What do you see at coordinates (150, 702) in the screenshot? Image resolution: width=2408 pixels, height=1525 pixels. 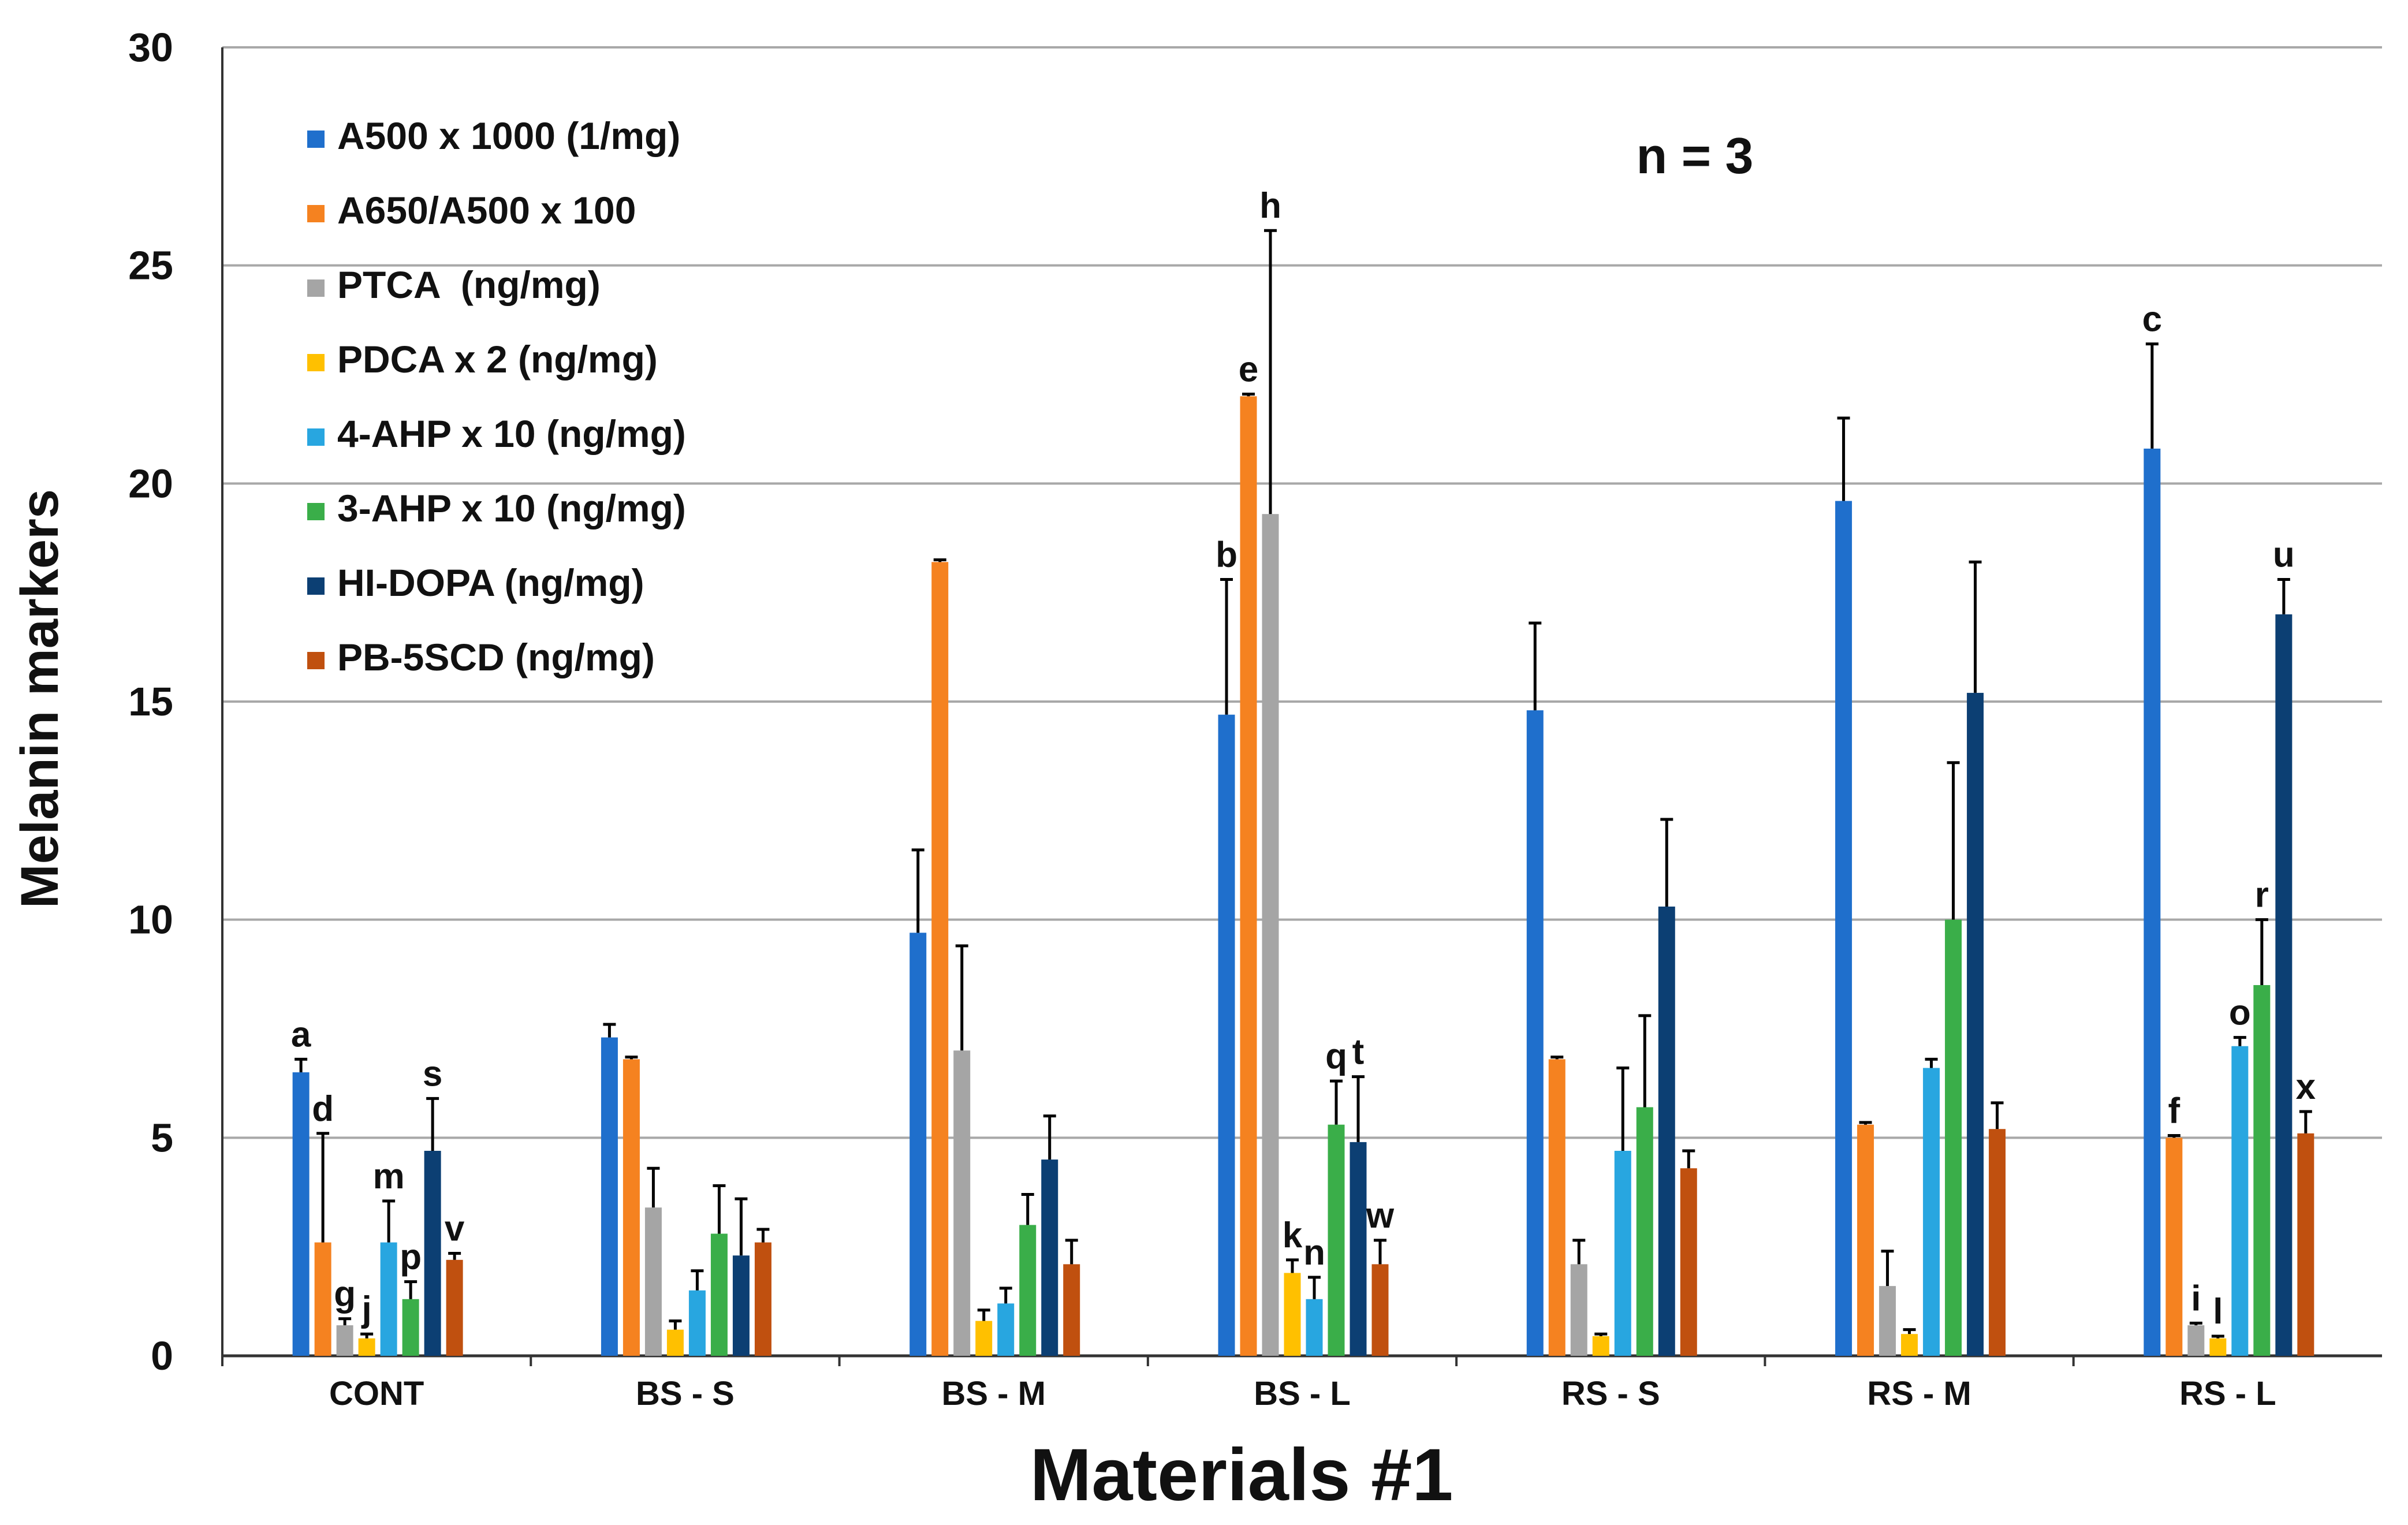 I see `y-tick-label: 15` at bounding box center [150, 702].